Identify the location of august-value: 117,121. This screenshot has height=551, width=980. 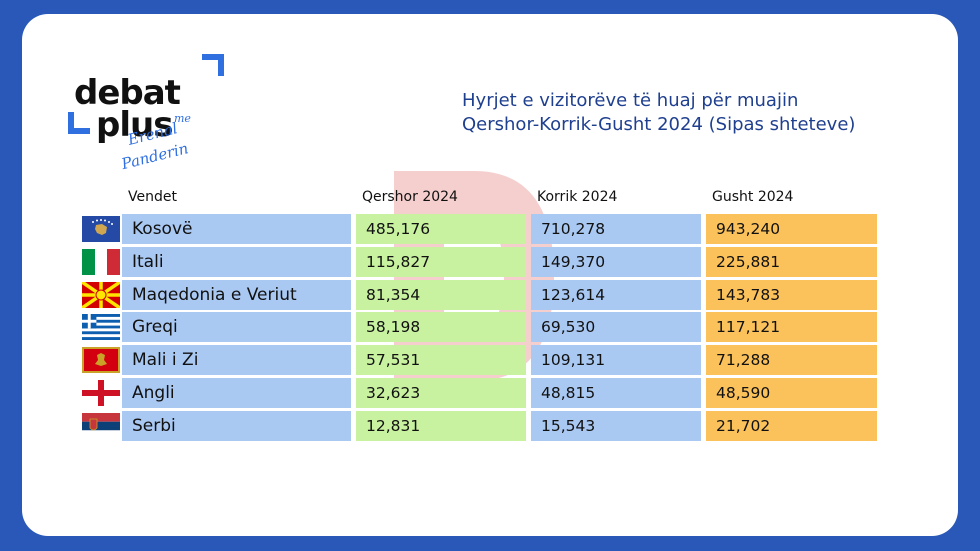
(791, 327).